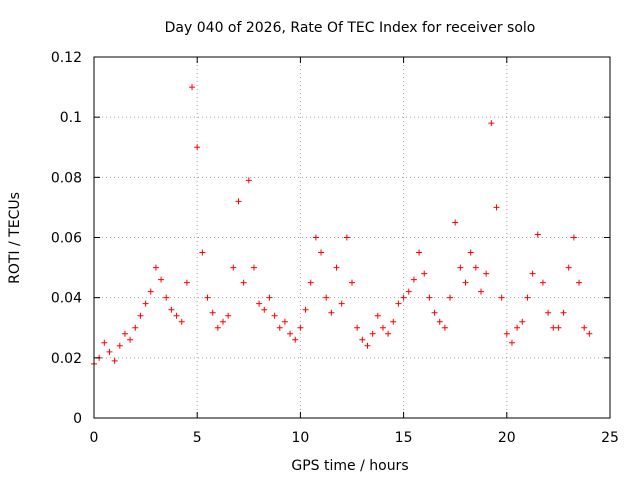  What do you see at coordinates (404, 438) in the screenshot?
I see `x-tick-label: 15` at bounding box center [404, 438].